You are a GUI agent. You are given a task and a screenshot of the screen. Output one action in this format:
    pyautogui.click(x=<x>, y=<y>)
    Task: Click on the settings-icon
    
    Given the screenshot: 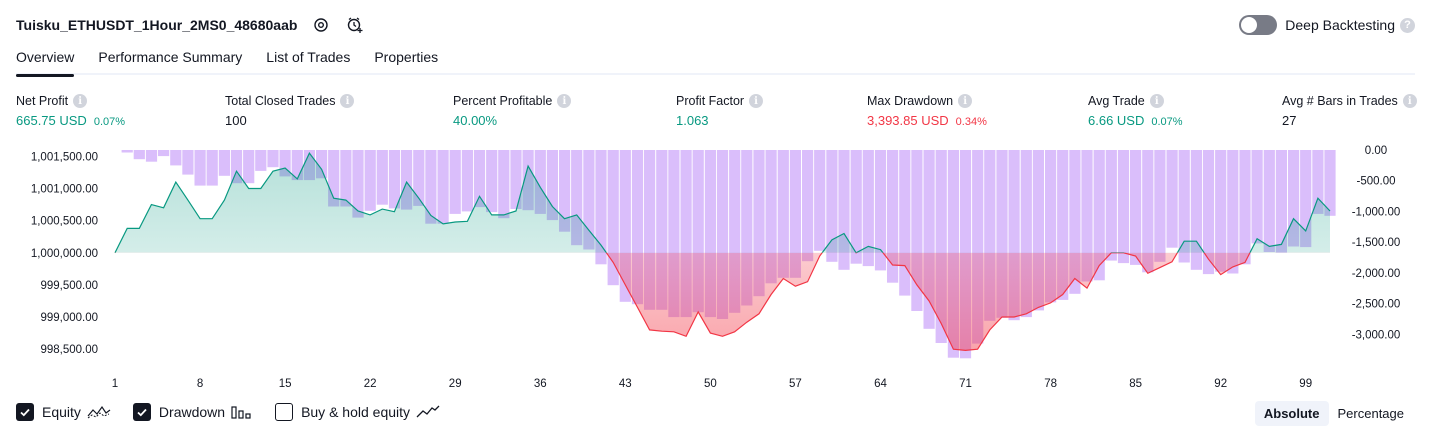 What is the action you would take?
    pyautogui.click(x=321, y=25)
    